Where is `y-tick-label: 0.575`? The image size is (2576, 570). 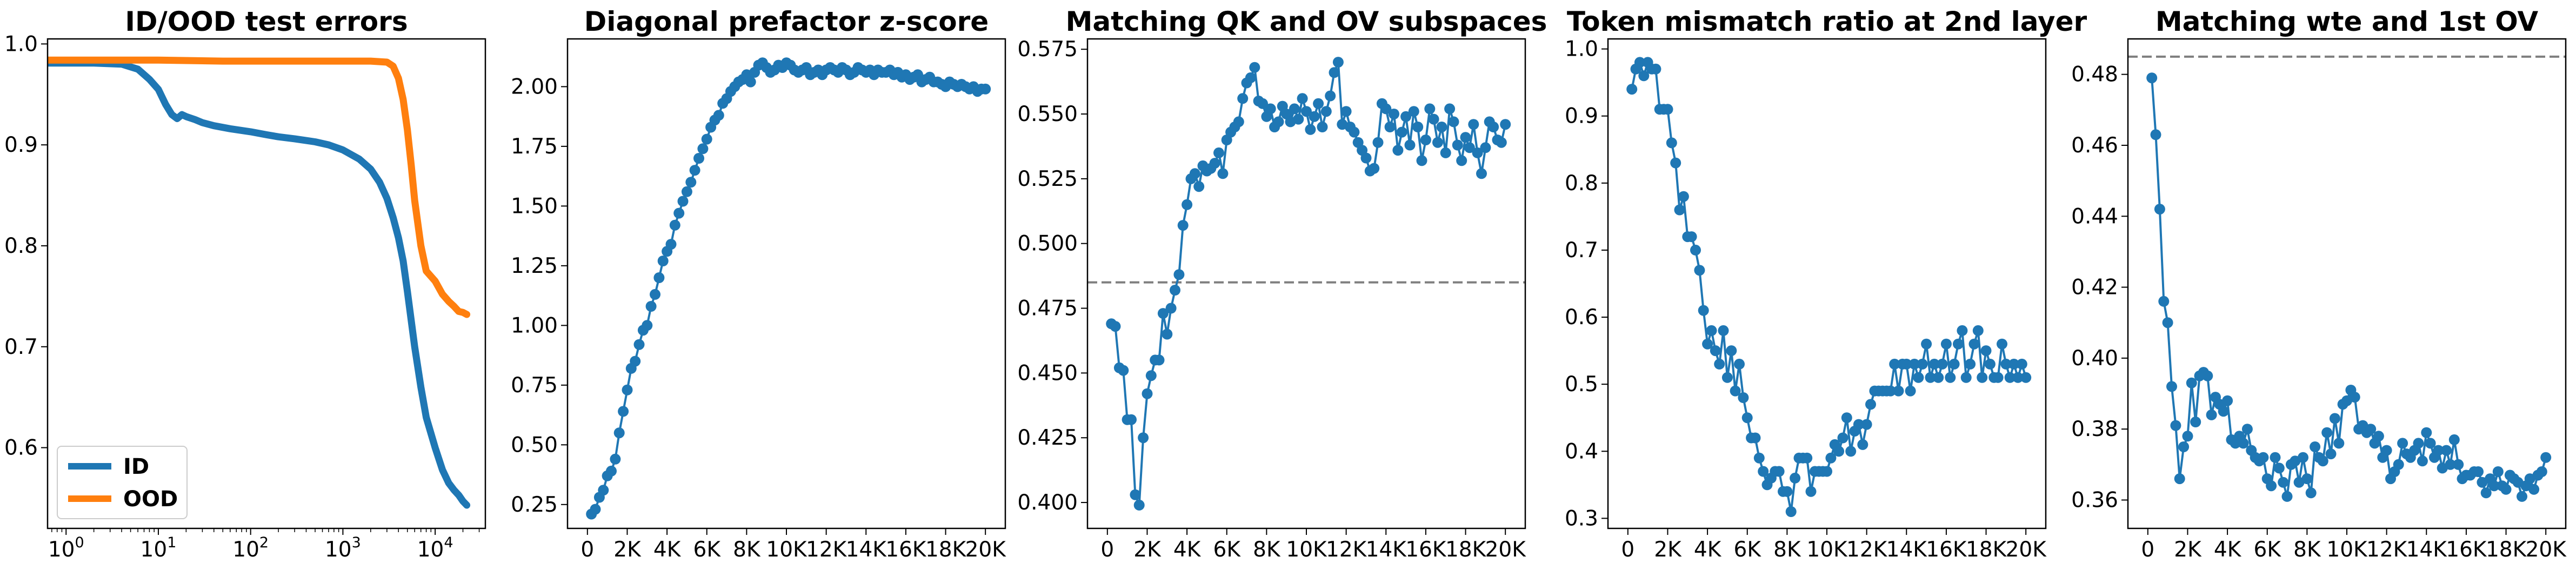
y-tick-label: 0.575 is located at coordinates (1047, 49).